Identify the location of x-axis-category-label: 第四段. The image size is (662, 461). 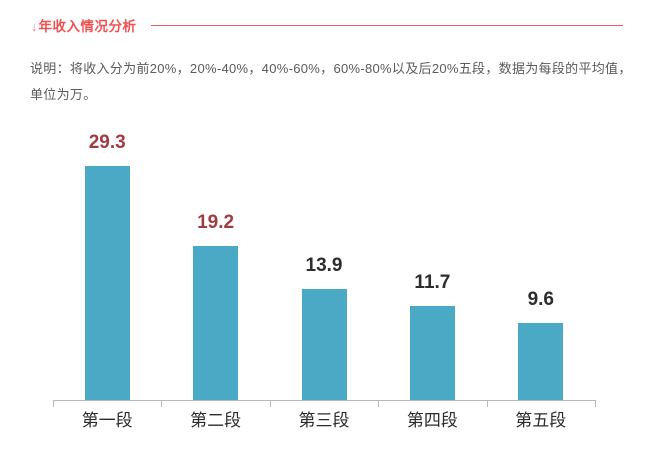
(432, 420).